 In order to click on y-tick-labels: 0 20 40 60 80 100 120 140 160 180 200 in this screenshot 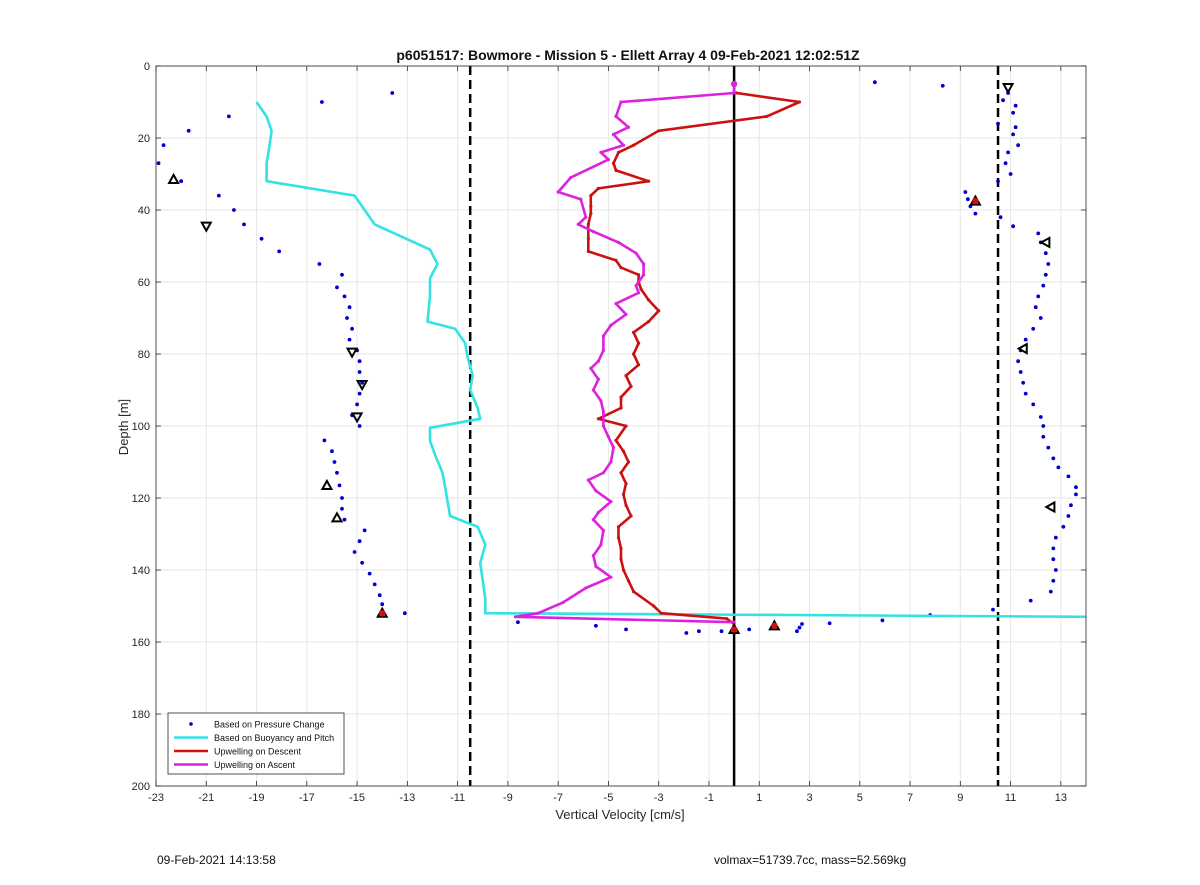, I will do `click(141, 427)`.